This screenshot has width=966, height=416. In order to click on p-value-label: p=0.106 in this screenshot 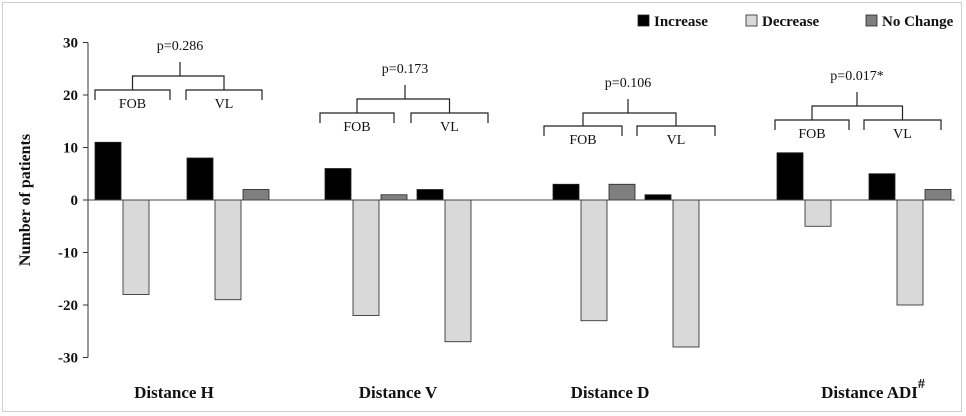, I will do `click(628, 83)`.